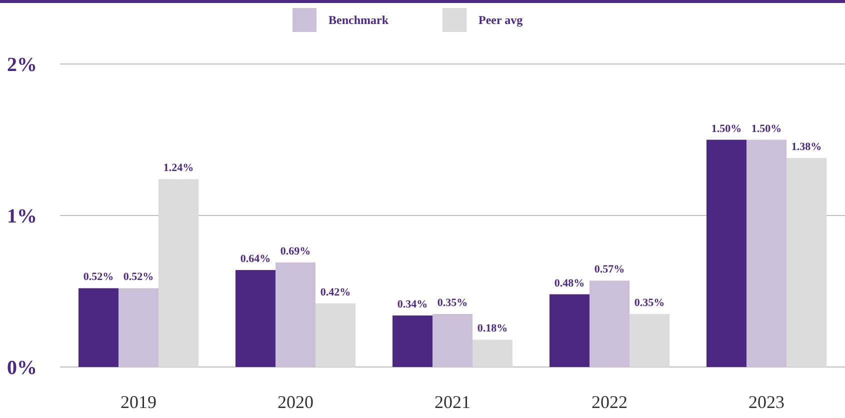 Image resolution: width=845 pixels, height=418 pixels. I want to click on legend-label: Benchmark, so click(358, 20).